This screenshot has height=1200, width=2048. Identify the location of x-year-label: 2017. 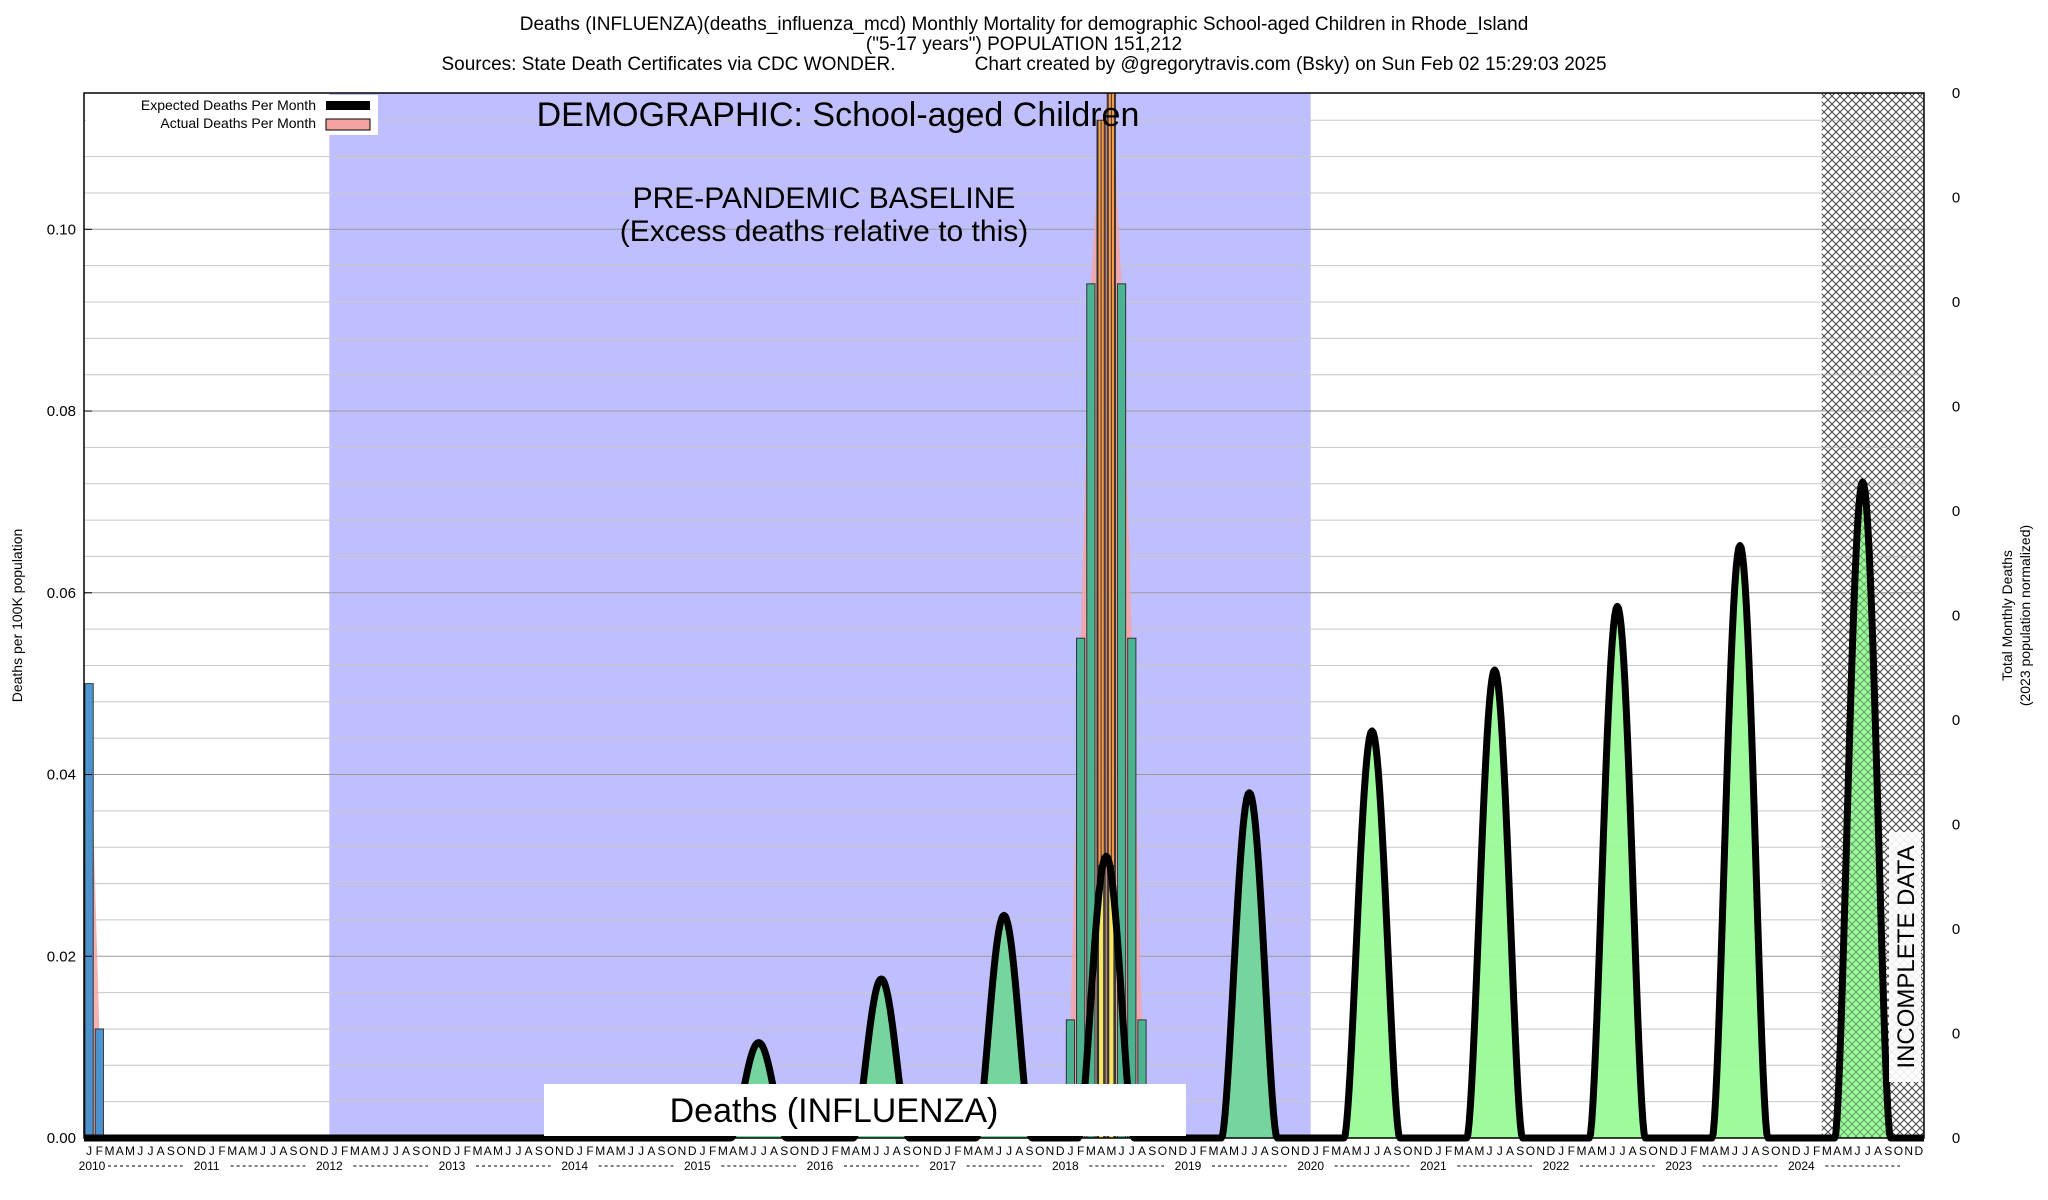
(942, 1166).